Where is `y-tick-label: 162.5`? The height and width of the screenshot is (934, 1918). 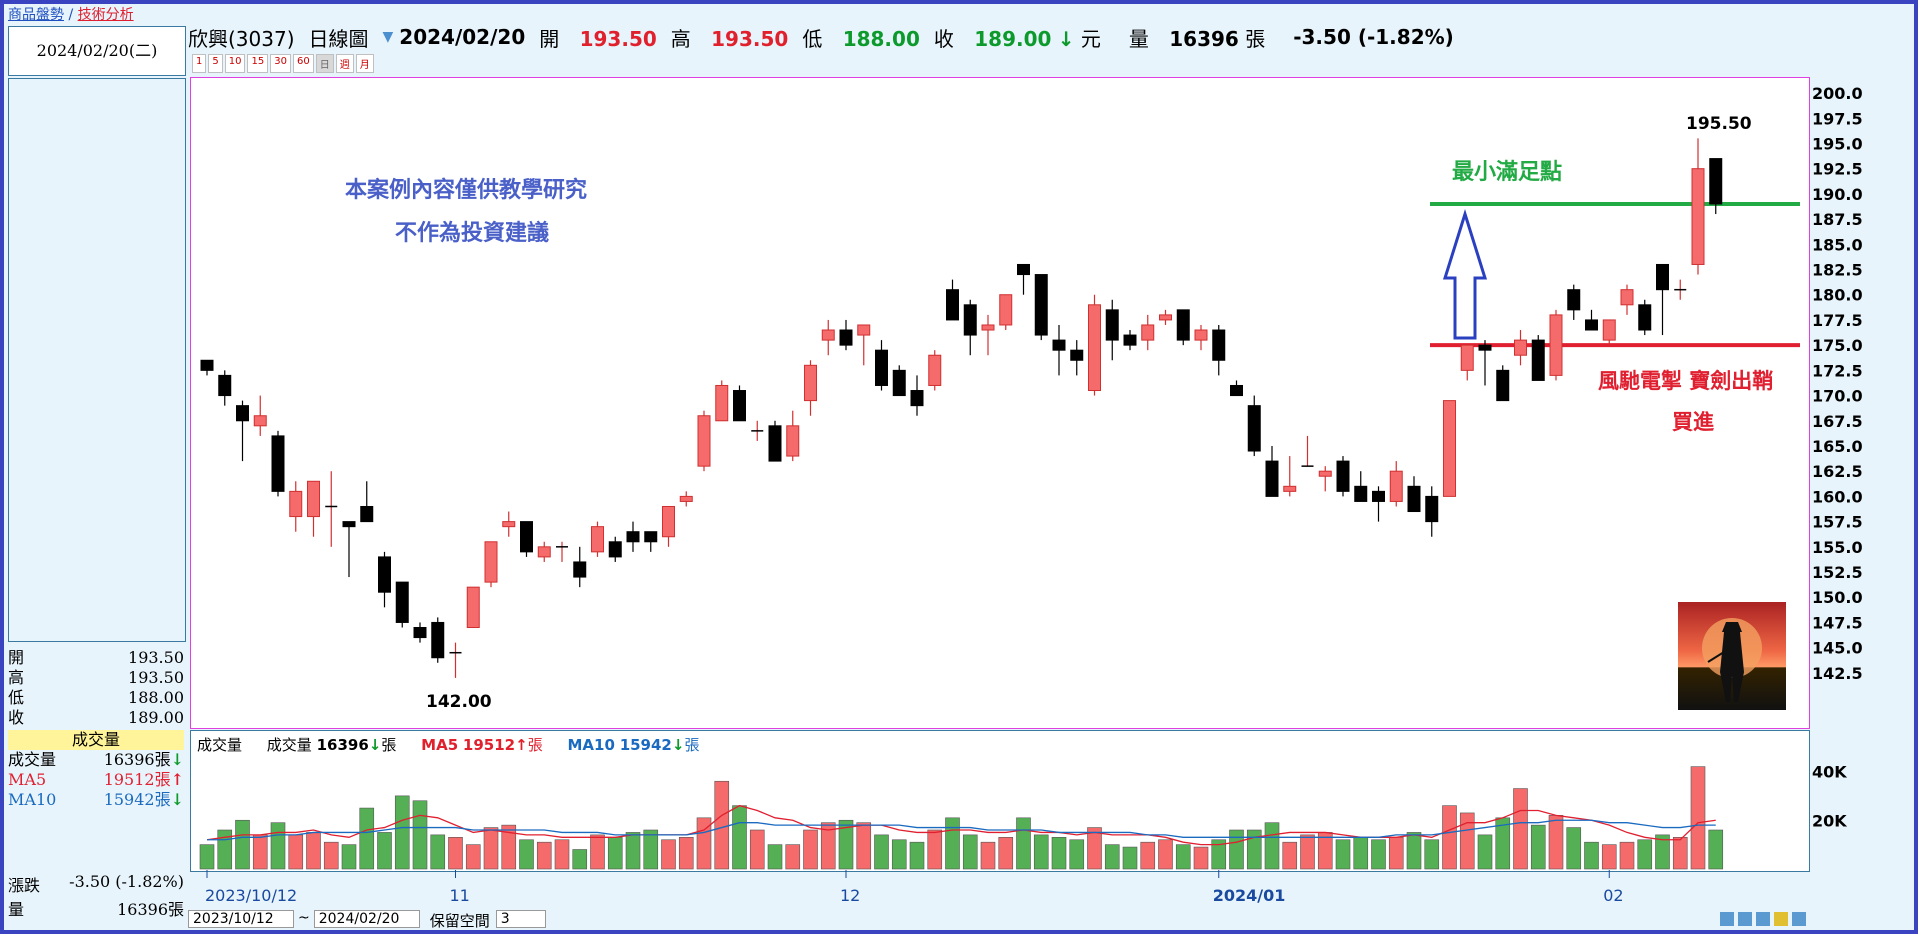 y-tick-label: 162.5 is located at coordinates (1837, 471).